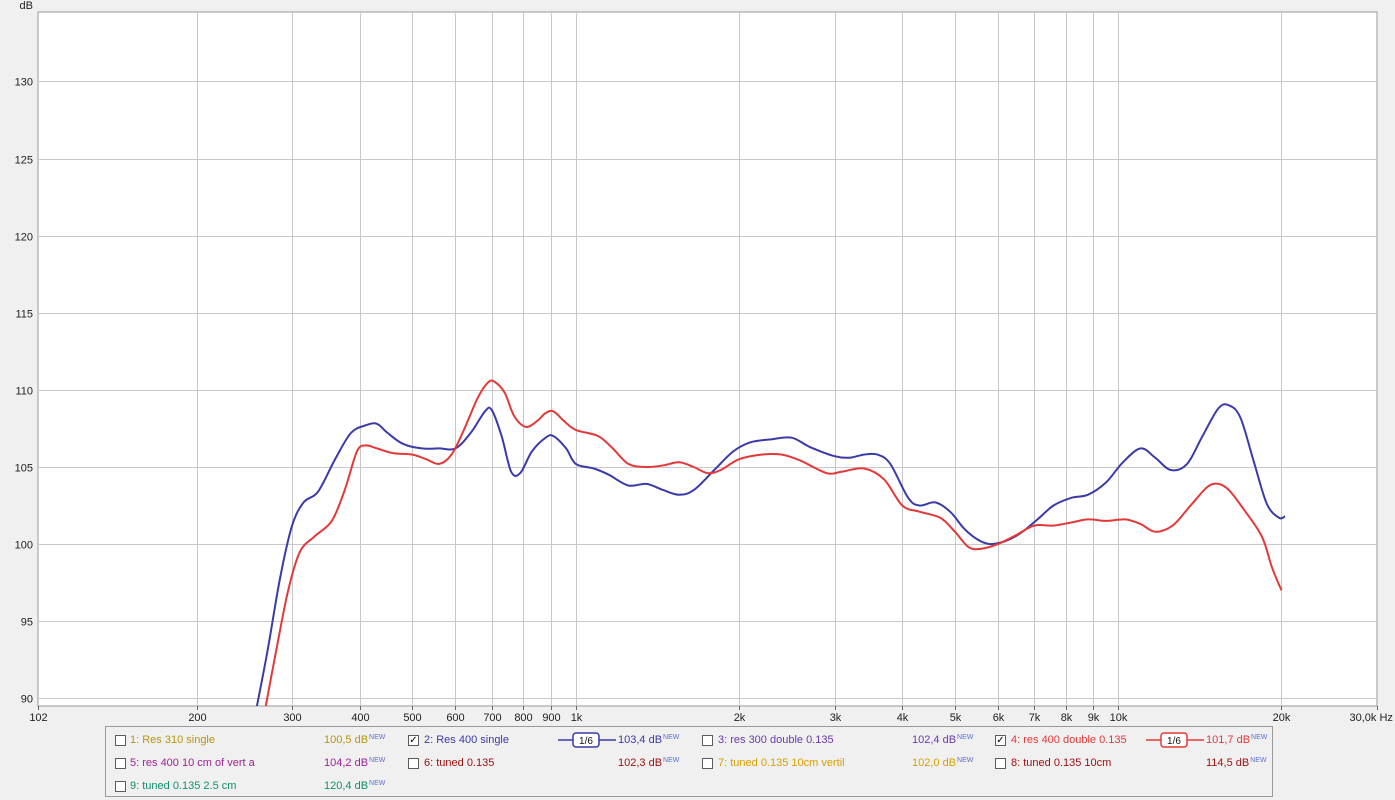 The height and width of the screenshot is (800, 1395). Describe the element at coordinates (26, 6) in the screenshot. I see `y-axis-label: dB` at that location.